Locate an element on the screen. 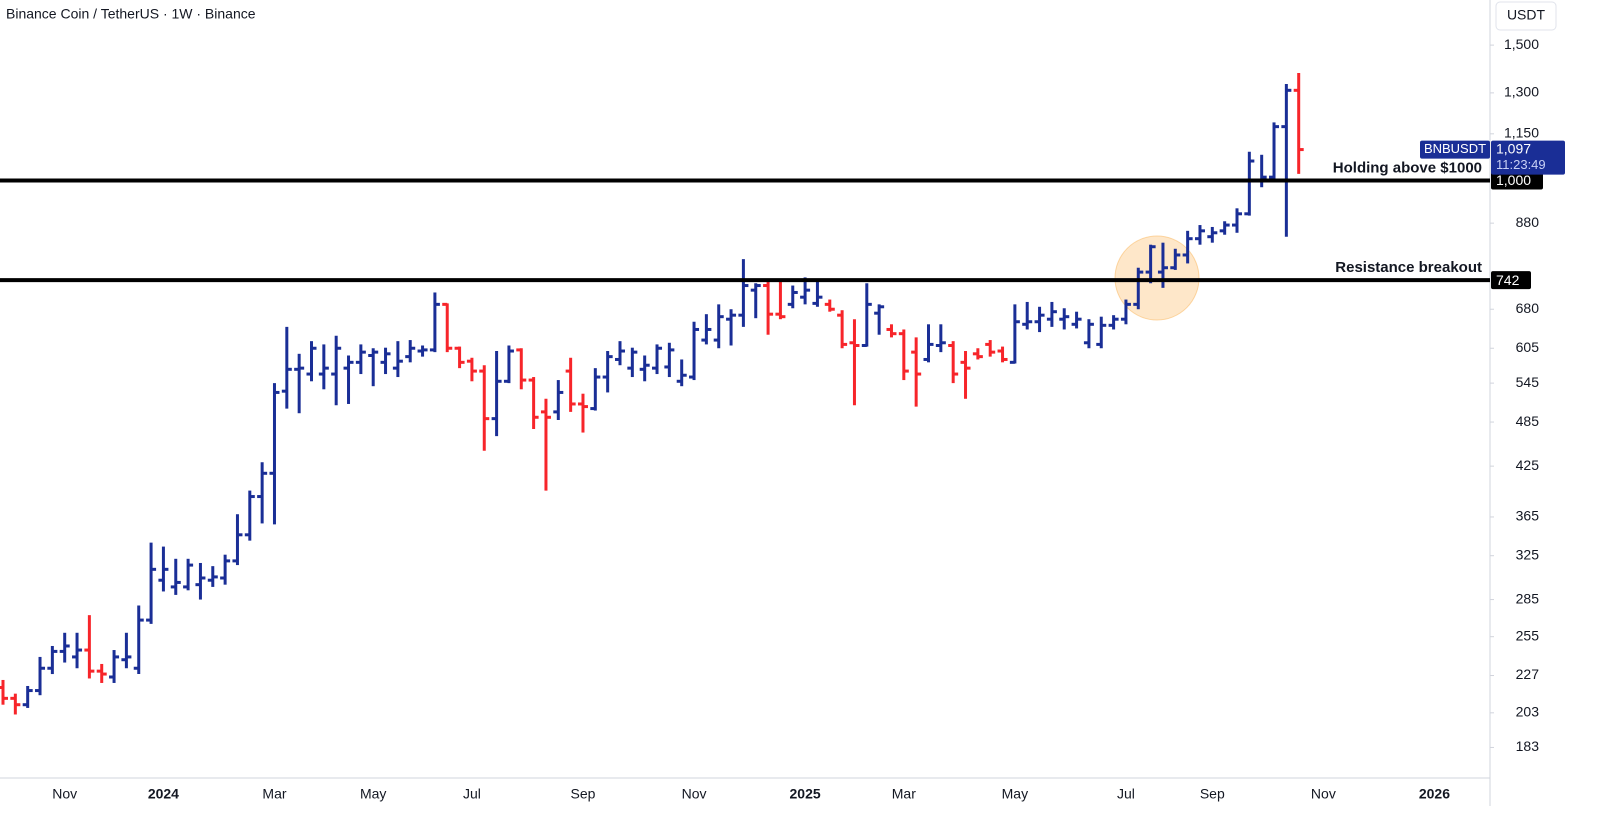 The width and height of the screenshot is (1600, 823). price-name: BNBUSDT is located at coordinates (1455, 148).